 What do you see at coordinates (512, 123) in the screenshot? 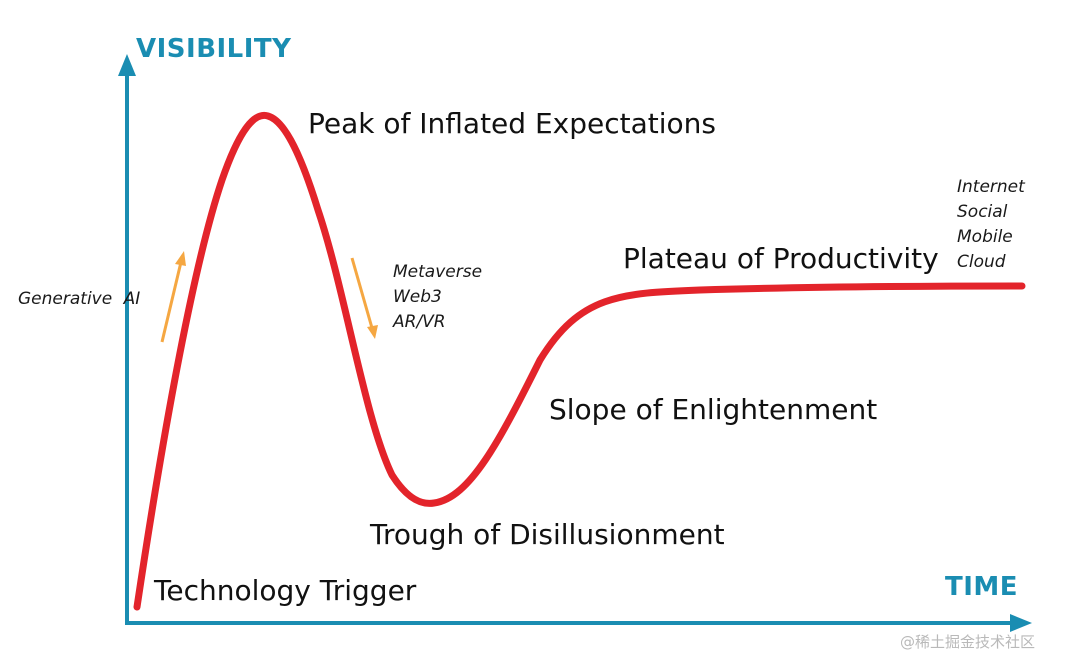
I see `label-peak-of-inflated-expectations: Peak of Inflated Expectations` at bounding box center [512, 123].